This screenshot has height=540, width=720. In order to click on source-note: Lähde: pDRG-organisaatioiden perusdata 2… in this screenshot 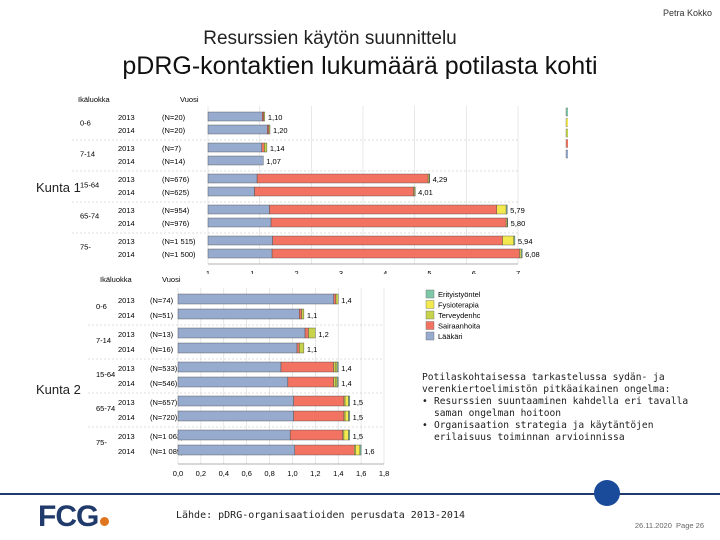, I will do `click(320, 515)`.